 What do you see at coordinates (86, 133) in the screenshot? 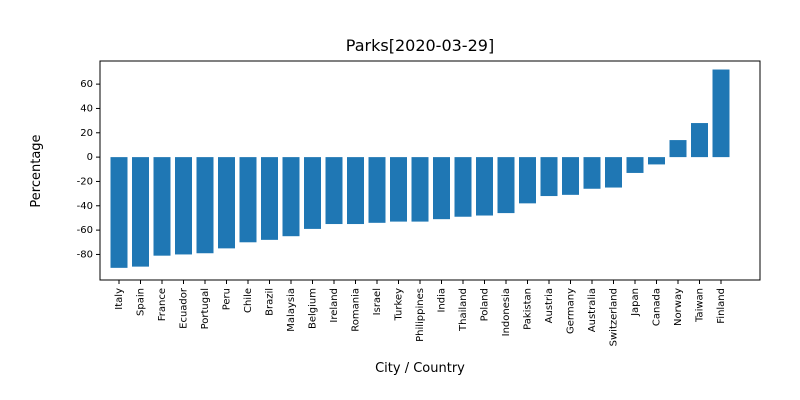
I see `y-tick-label: 20` at bounding box center [86, 133].